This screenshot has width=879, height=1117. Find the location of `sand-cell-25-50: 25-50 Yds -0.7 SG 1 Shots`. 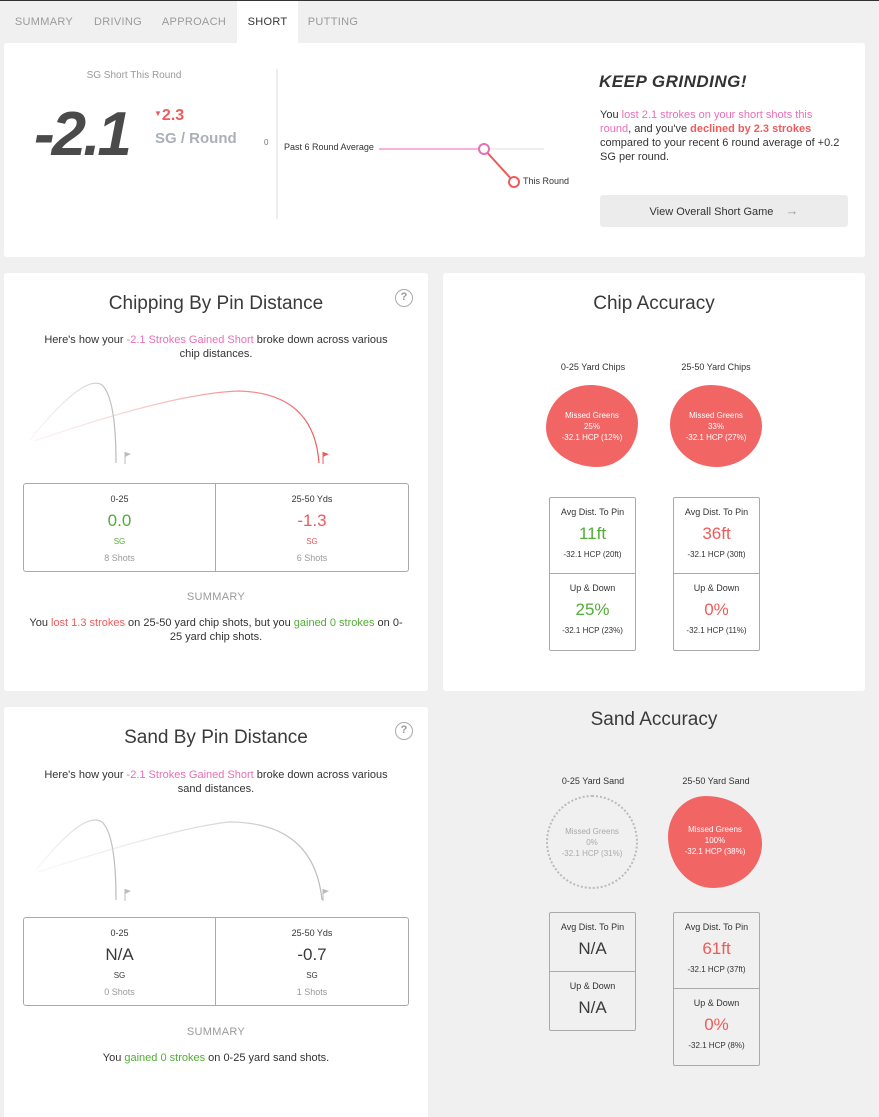

sand-cell-25-50: 25-50 Yds -0.7 SG 1 Shots is located at coordinates (312, 961).